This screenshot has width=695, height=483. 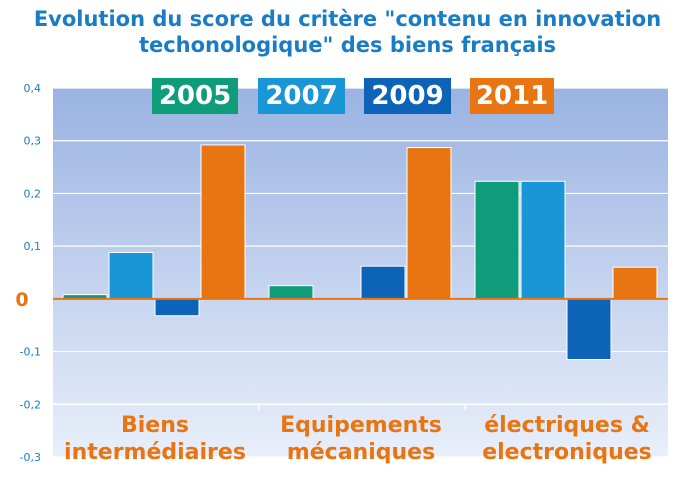 What do you see at coordinates (361, 452) in the screenshot?
I see `category-label: mécaniques` at bounding box center [361, 452].